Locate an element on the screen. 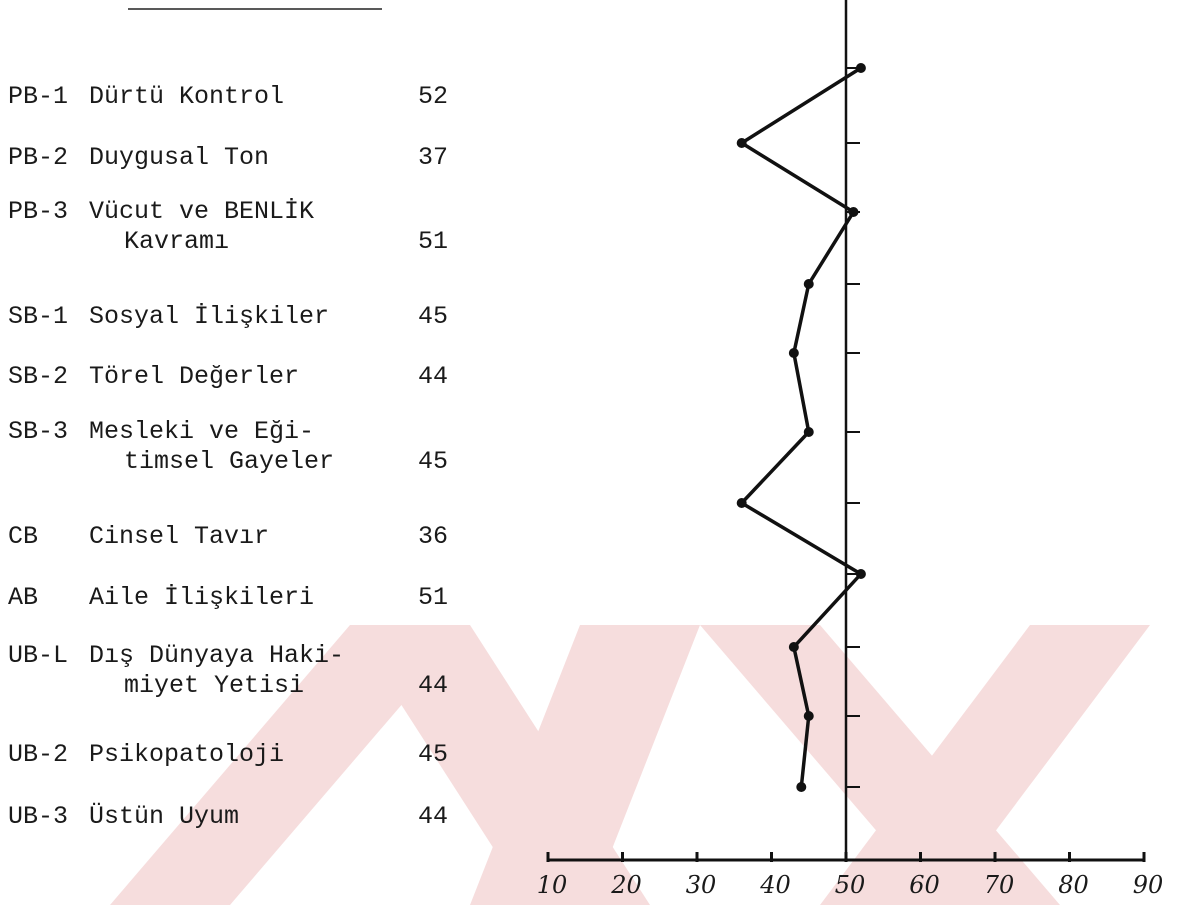 This screenshot has height=905, width=1187. scale-code: UB-L is located at coordinates (38, 655).